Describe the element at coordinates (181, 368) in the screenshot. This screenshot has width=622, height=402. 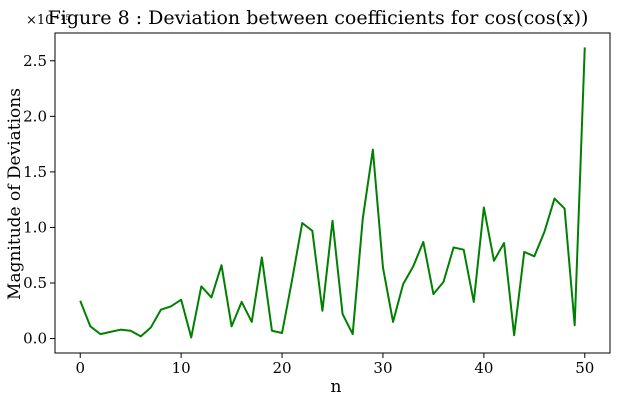
I see `x-tick-label: 10` at that location.